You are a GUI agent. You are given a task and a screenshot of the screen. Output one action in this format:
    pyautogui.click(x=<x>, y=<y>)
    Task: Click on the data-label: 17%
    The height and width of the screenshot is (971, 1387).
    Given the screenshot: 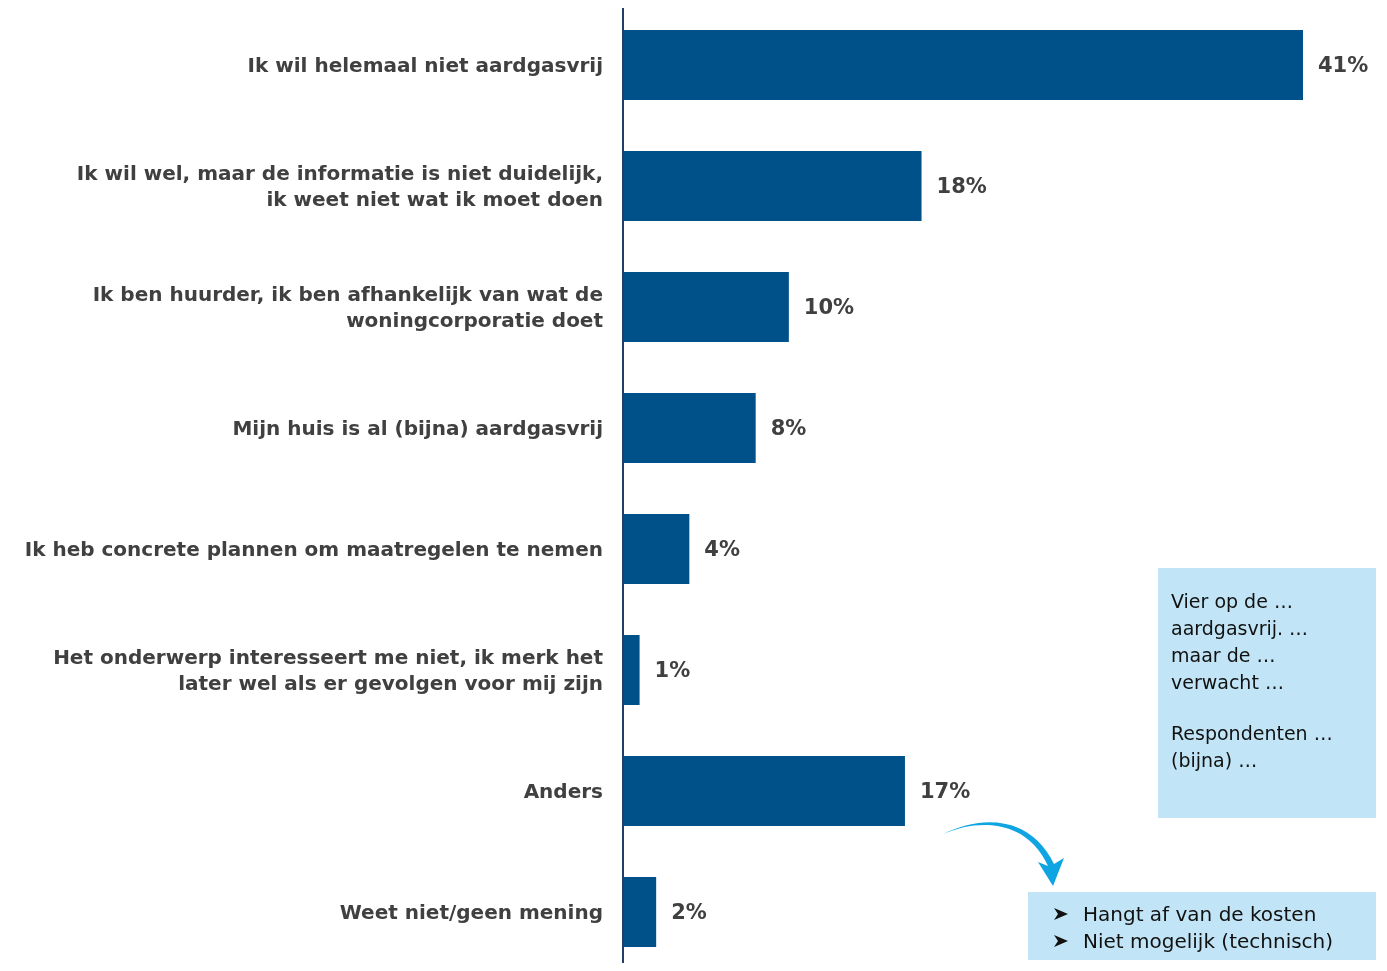 What is the action you would take?
    pyautogui.click(x=945, y=791)
    